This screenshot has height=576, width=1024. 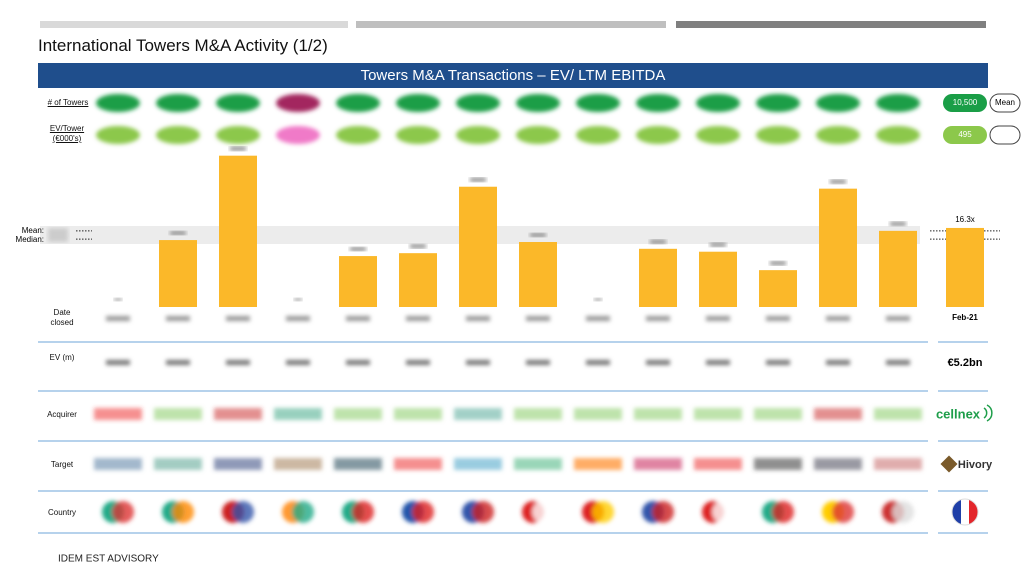 What do you see at coordinates (965, 317) in the screenshot?
I see `x-tick-label: Feb-21` at bounding box center [965, 317].